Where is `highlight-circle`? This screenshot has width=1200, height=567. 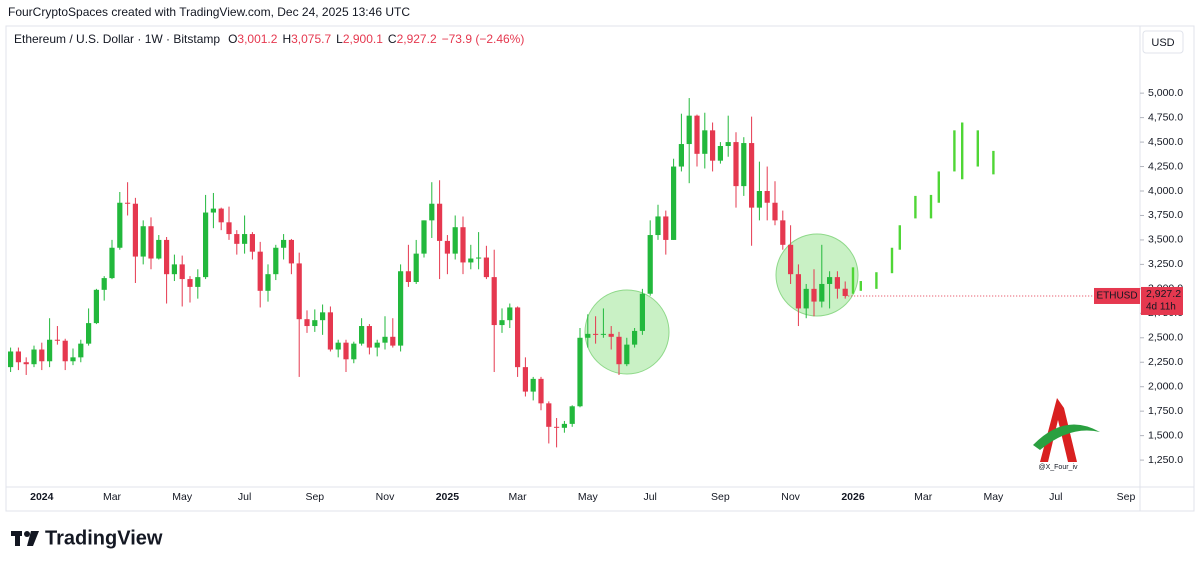
highlight-circle is located at coordinates (627, 332).